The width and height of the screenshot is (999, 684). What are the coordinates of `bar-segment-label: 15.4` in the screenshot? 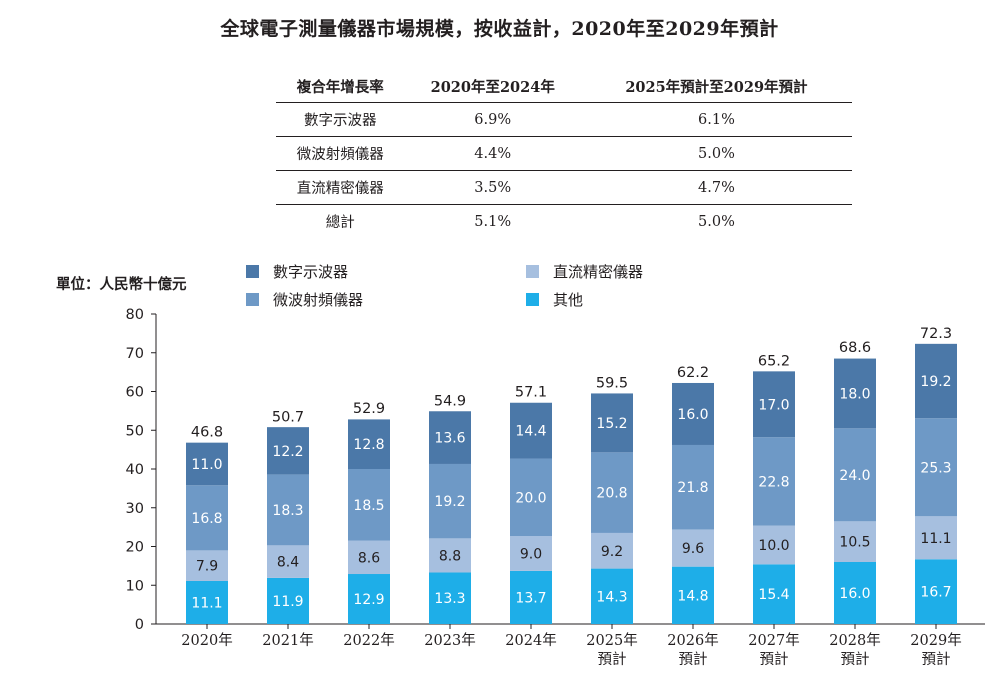 It's located at (773, 595).